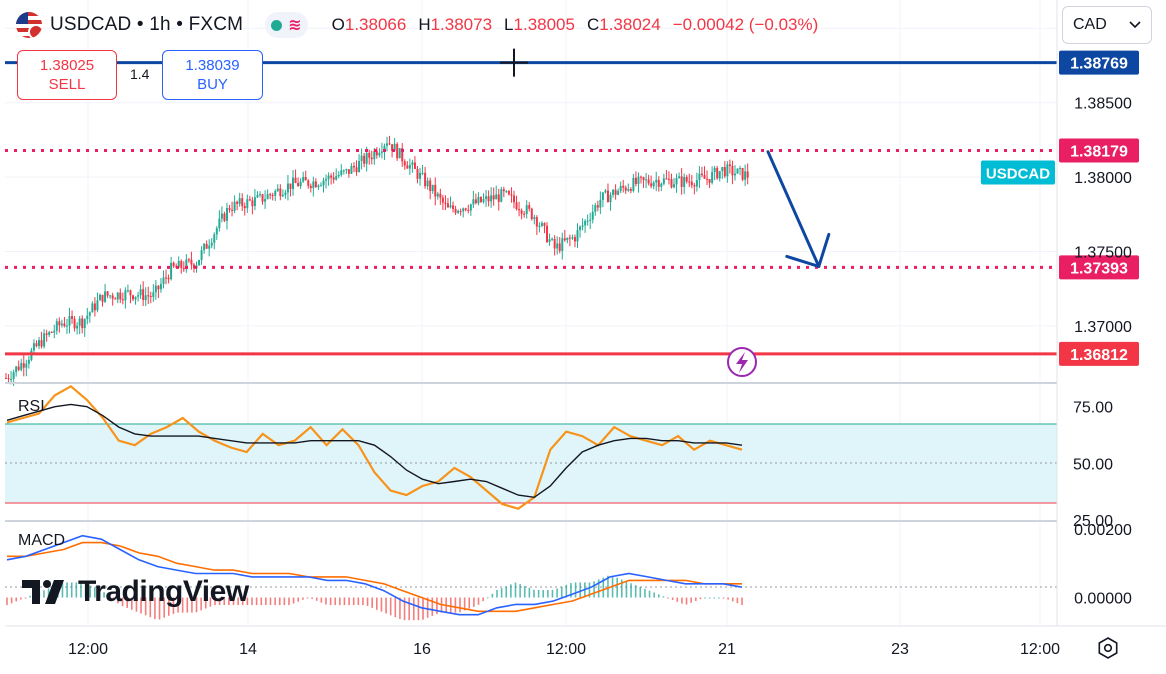 The width and height of the screenshot is (1166, 674). I want to click on rsi-line, so click(374, 447).